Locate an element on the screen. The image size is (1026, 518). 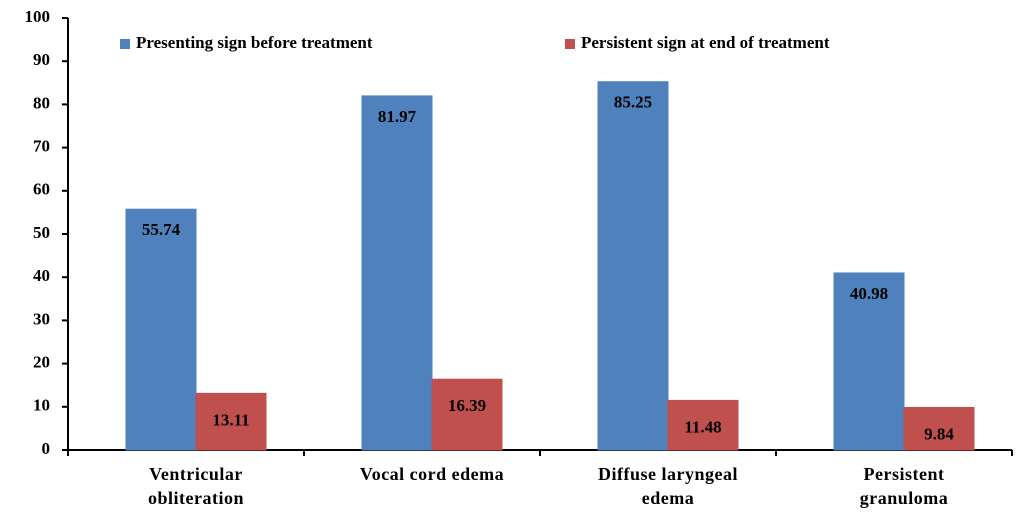
y-tick-label: 70 is located at coordinates (41, 146).